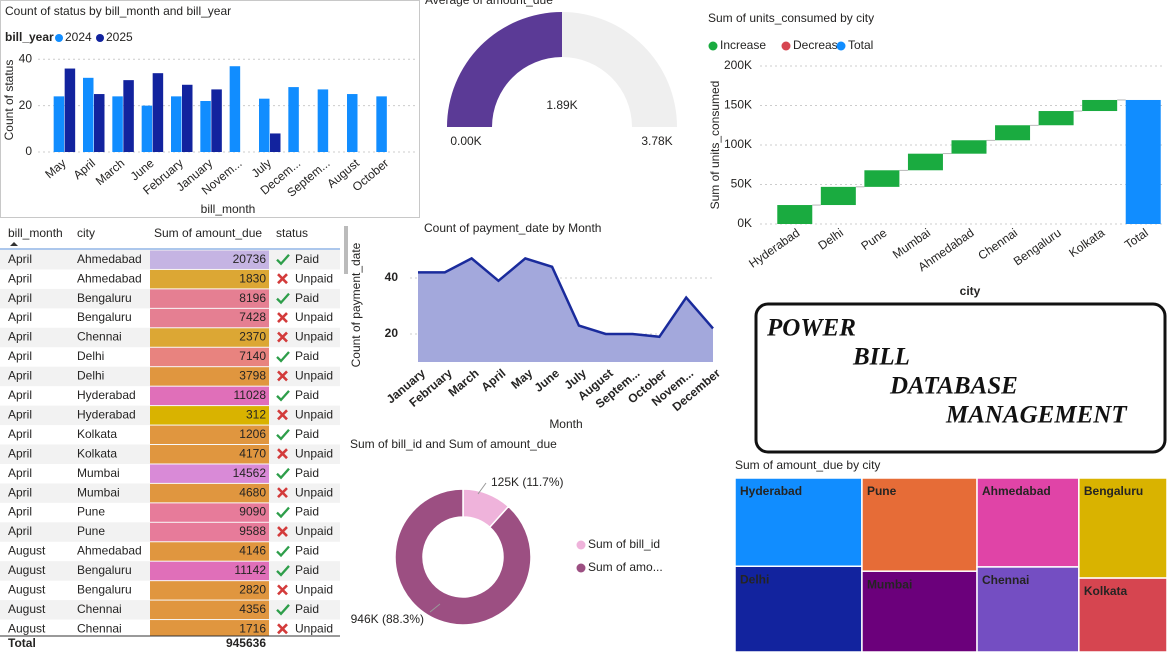 Image resolution: width=1167 pixels, height=652 pixels. Describe the element at coordinates (106, 395) in the screenshot. I see `cell: Hyderabad` at that location.